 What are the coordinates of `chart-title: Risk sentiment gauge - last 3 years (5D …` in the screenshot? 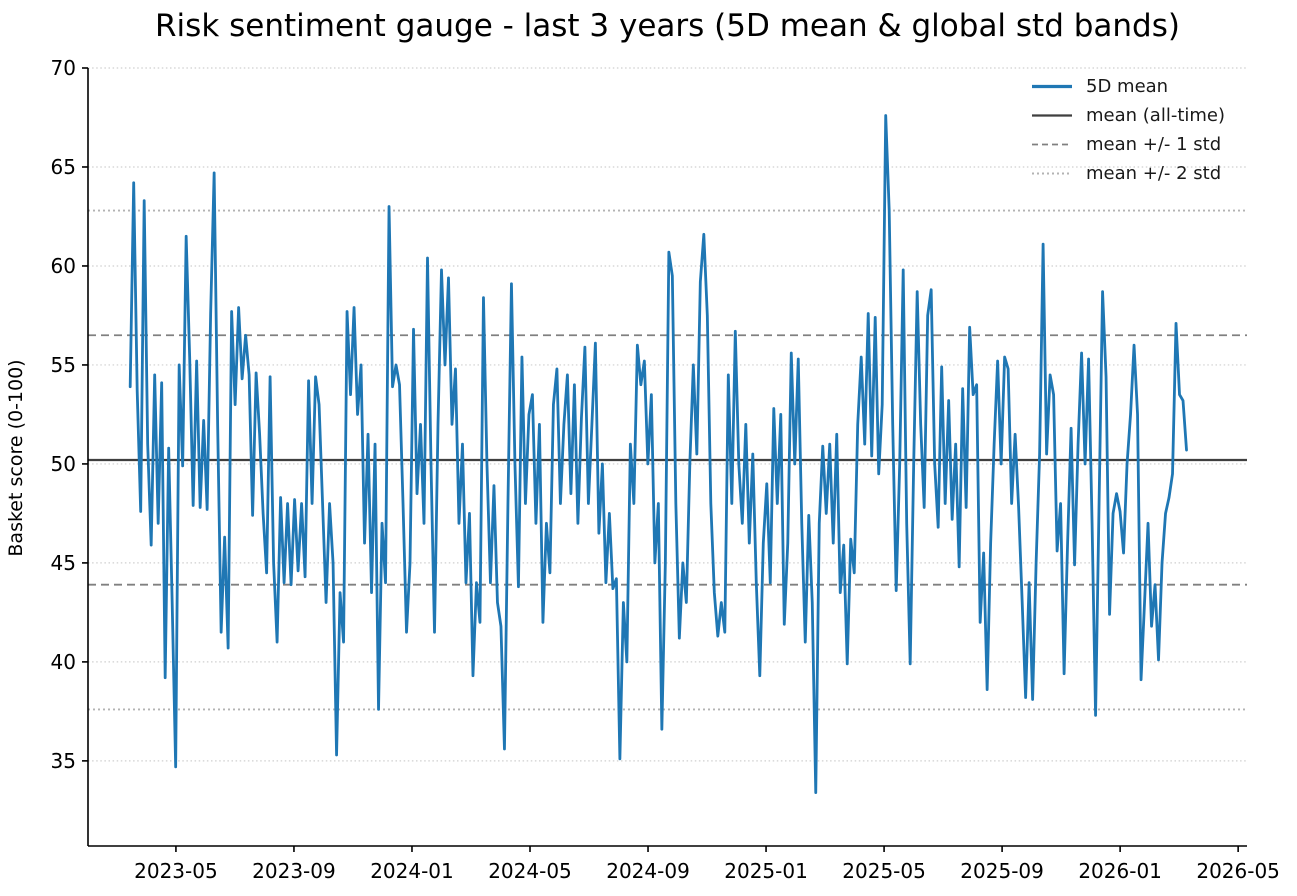 It's located at (667, 26).